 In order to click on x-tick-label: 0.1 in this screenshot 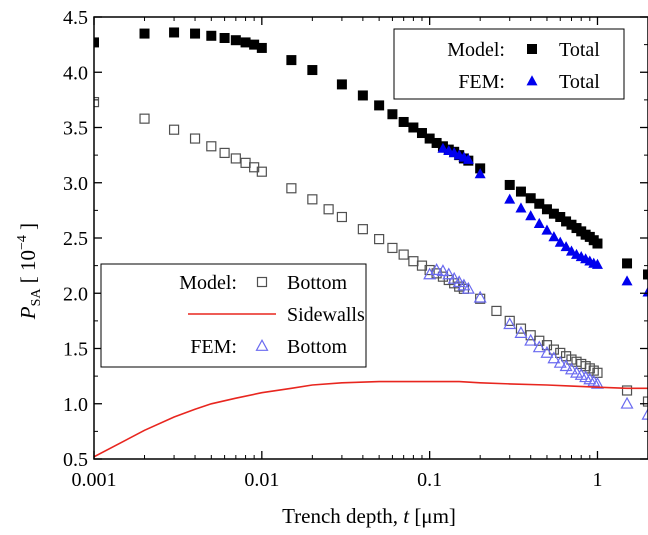, I will do `click(429, 480)`.